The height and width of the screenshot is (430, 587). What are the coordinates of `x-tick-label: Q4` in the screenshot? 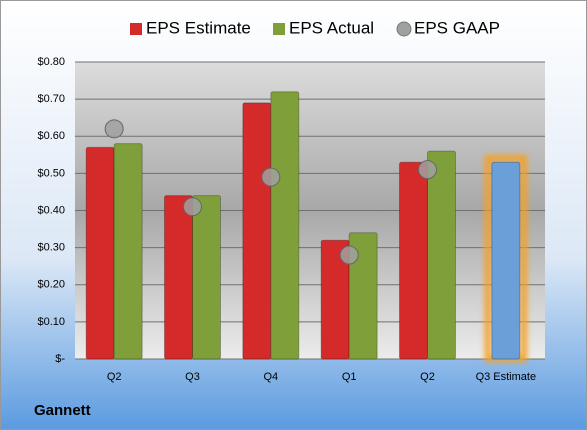 It's located at (270, 377).